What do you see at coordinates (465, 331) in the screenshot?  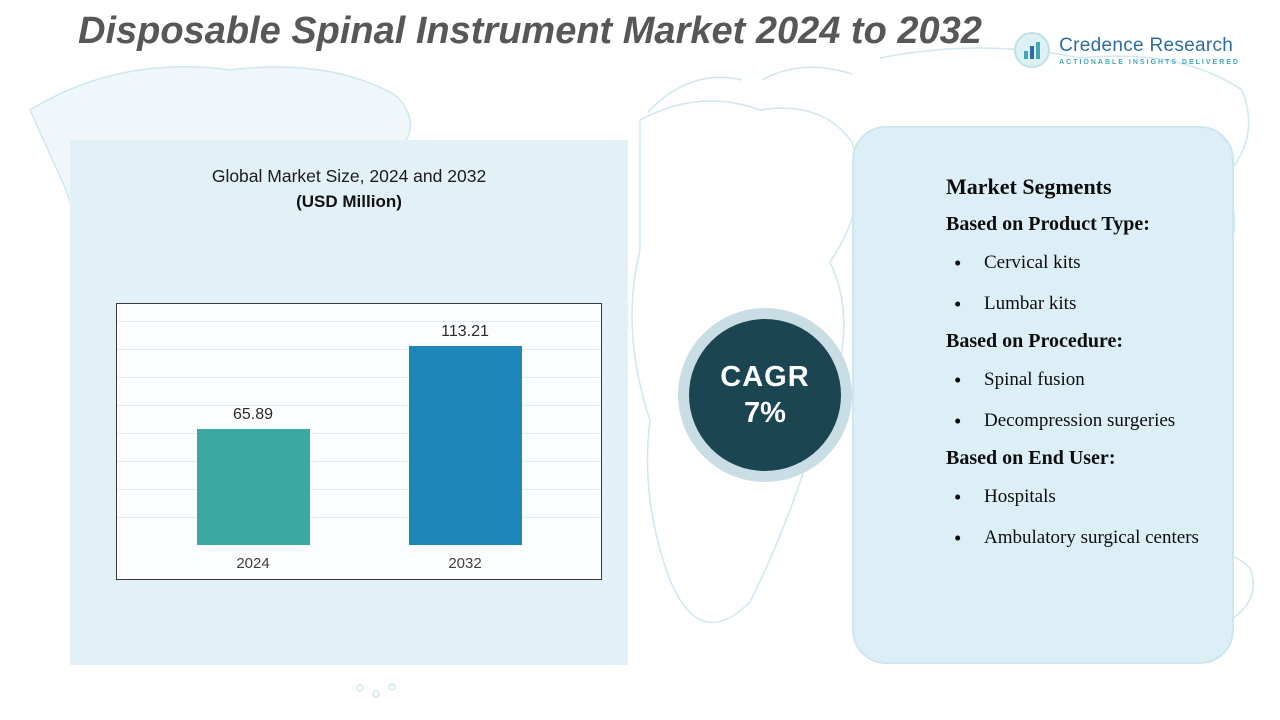 I see `bar-value-label: 113.21` at bounding box center [465, 331].